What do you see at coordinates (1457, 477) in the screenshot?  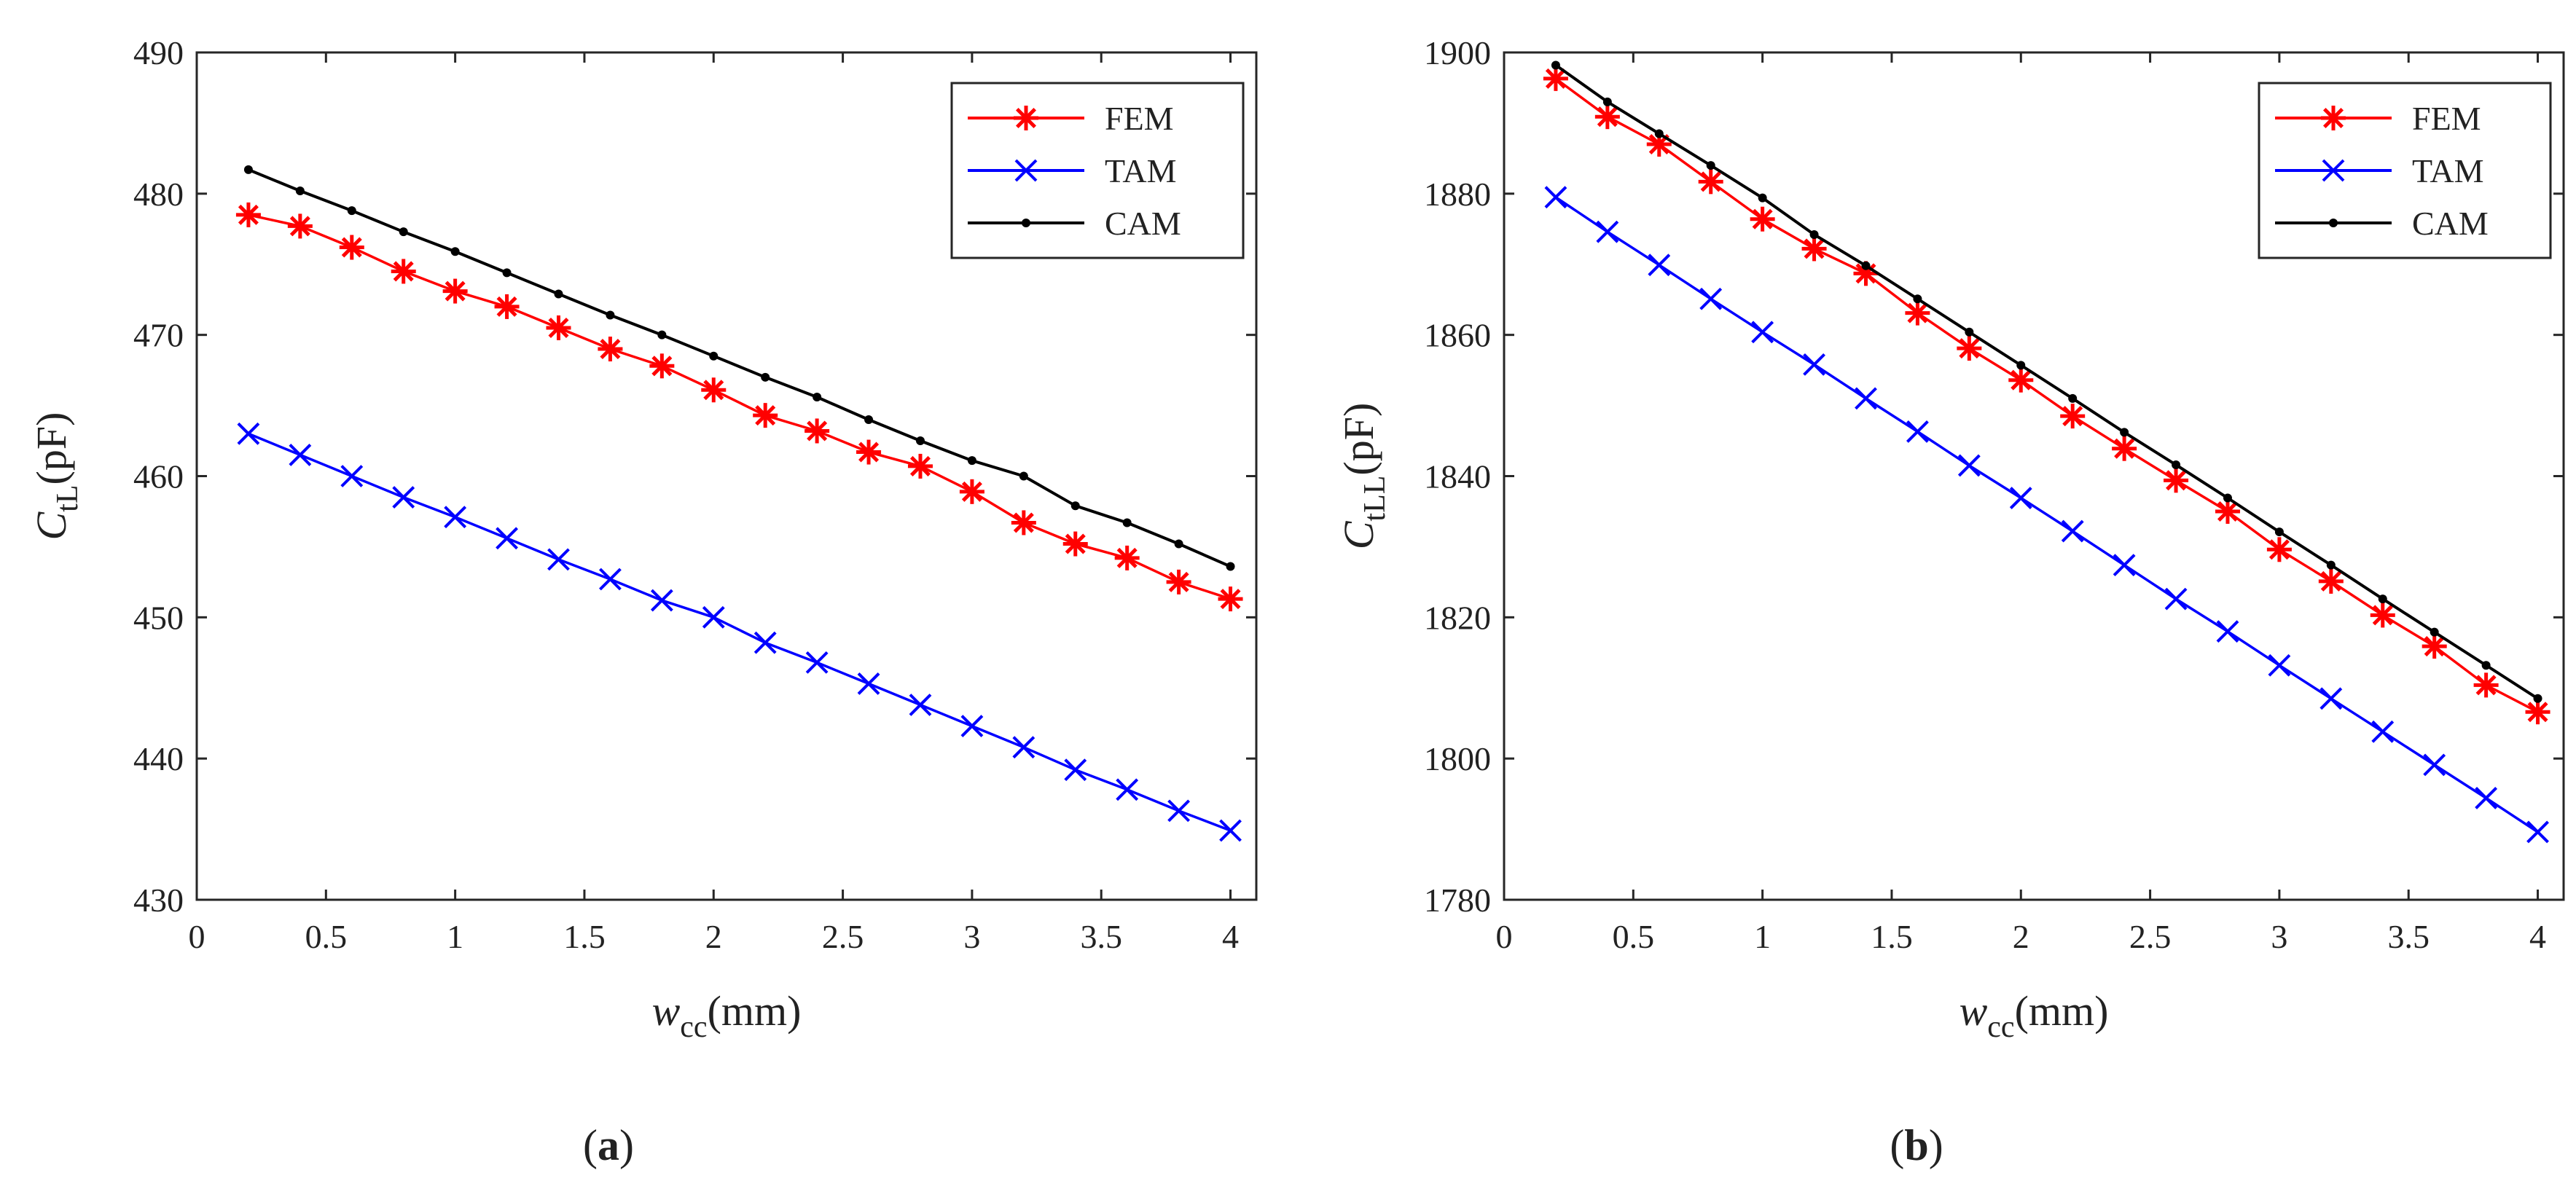 I see `y-tick-label: 1840` at bounding box center [1457, 477].